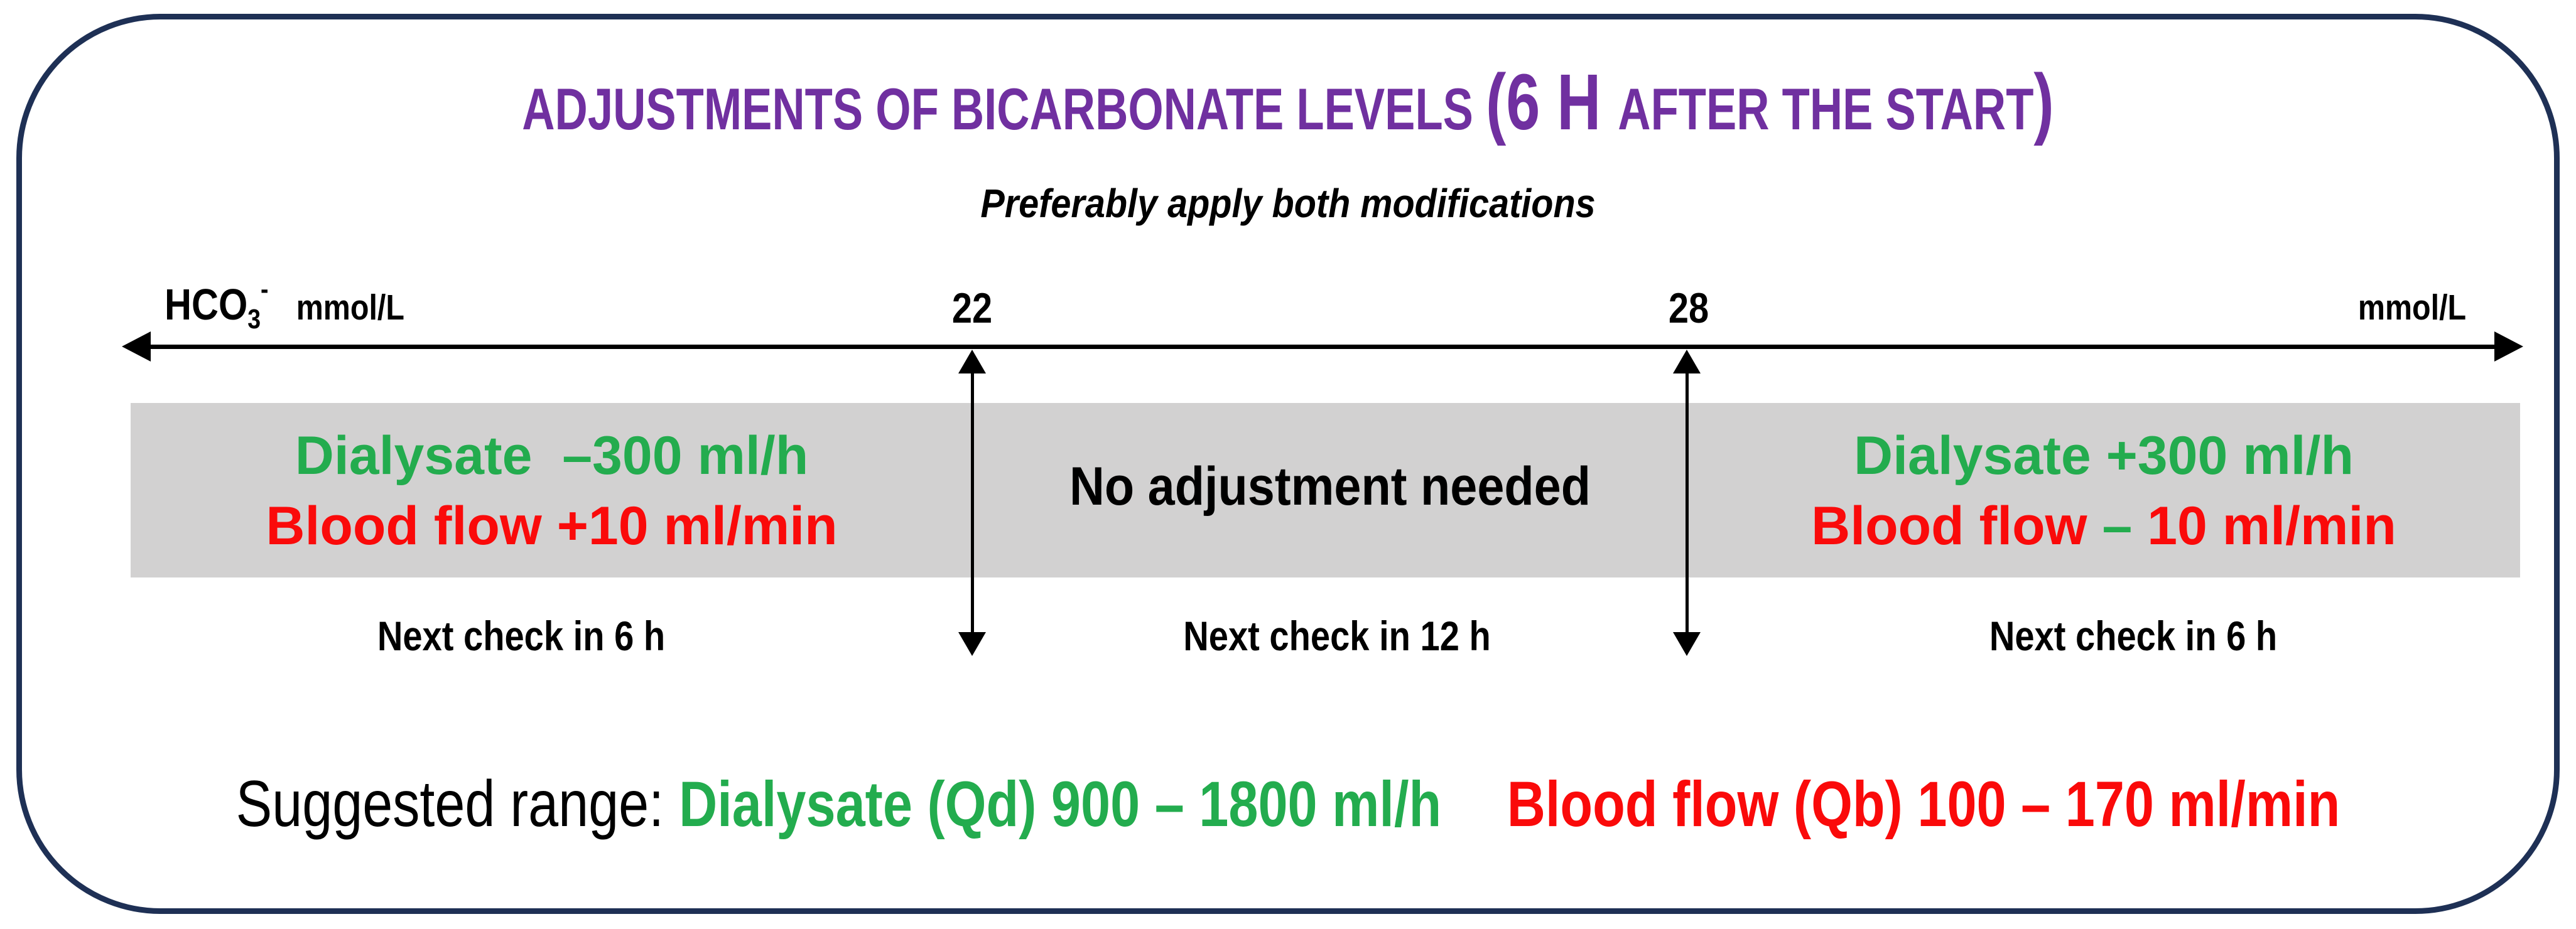 The height and width of the screenshot is (929, 2576). I want to click on subtitle-note: Preferably apply both modifications, so click(1288, 203).